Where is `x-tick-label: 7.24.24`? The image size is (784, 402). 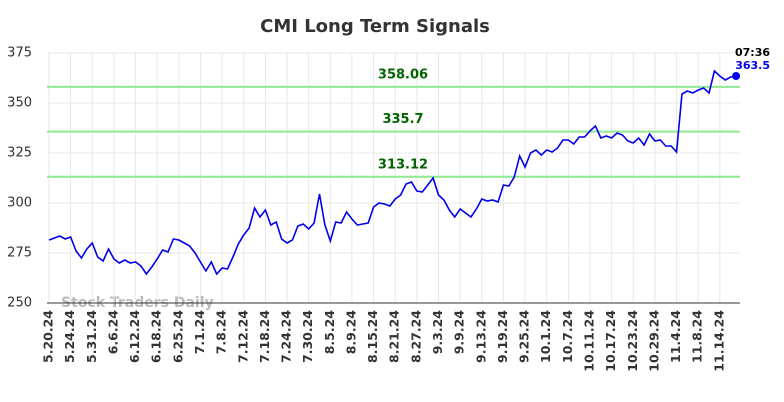
x-tick-label: 7.24.24 is located at coordinates (286, 336).